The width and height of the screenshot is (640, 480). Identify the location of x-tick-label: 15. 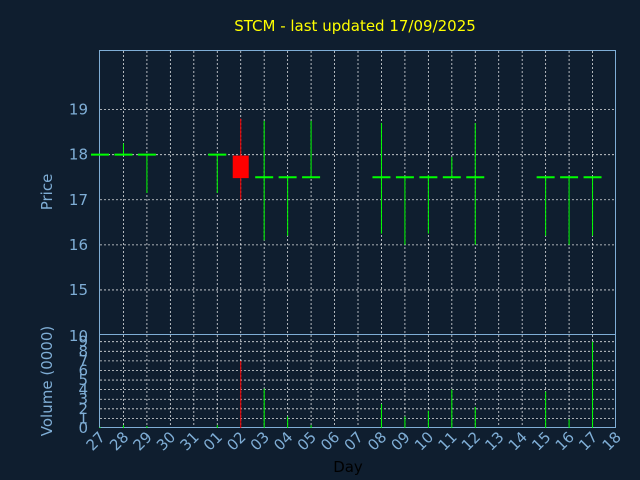
(541, 441).